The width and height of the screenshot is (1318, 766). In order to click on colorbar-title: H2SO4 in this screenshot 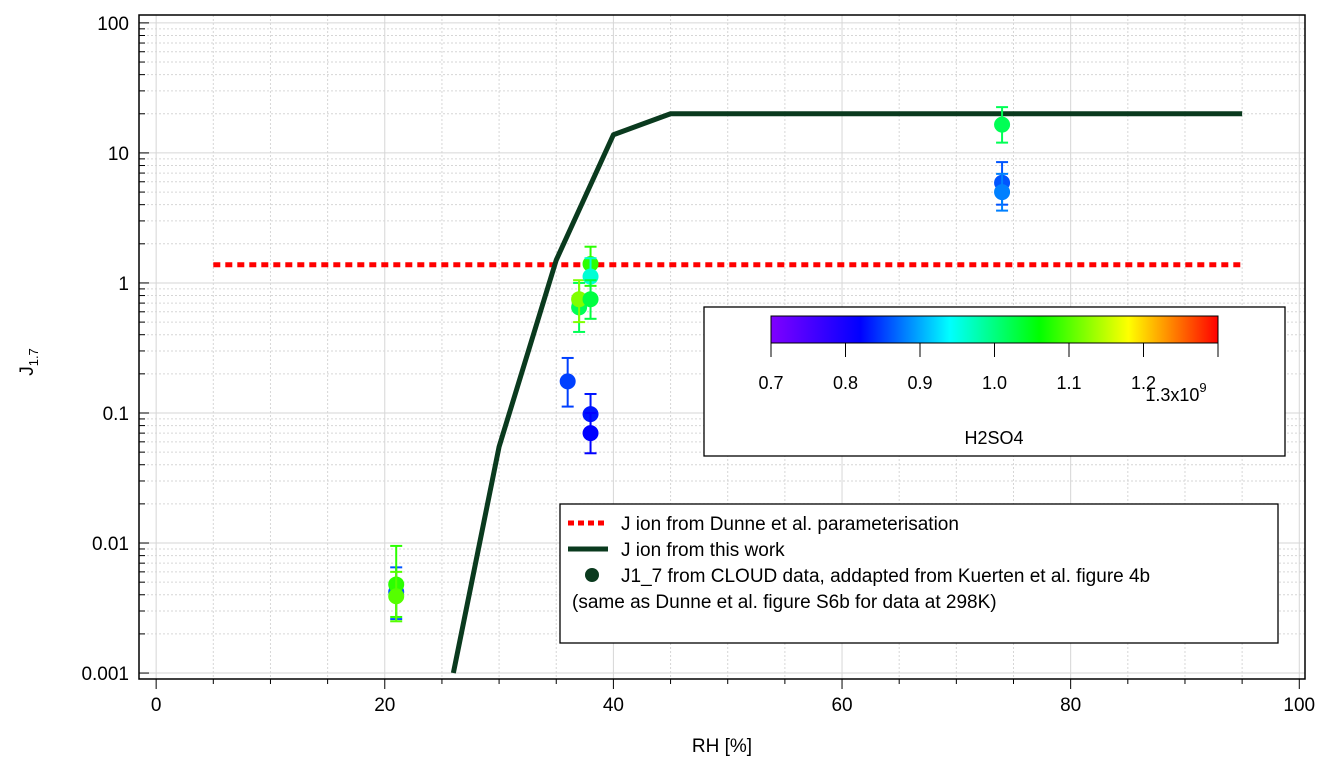, I will do `click(993, 438)`.